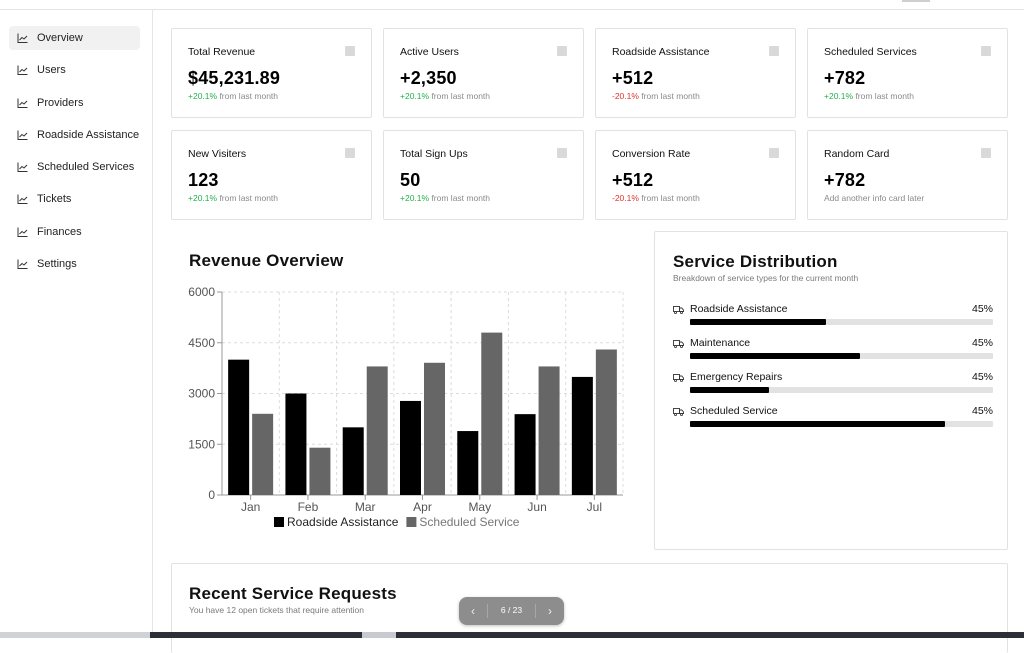 The width and height of the screenshot is (1024, 653). What do you see at coordinates (625, 198) in the screenshot?
I see `change-percent: -20.1%` at bounding box center [625, 198].